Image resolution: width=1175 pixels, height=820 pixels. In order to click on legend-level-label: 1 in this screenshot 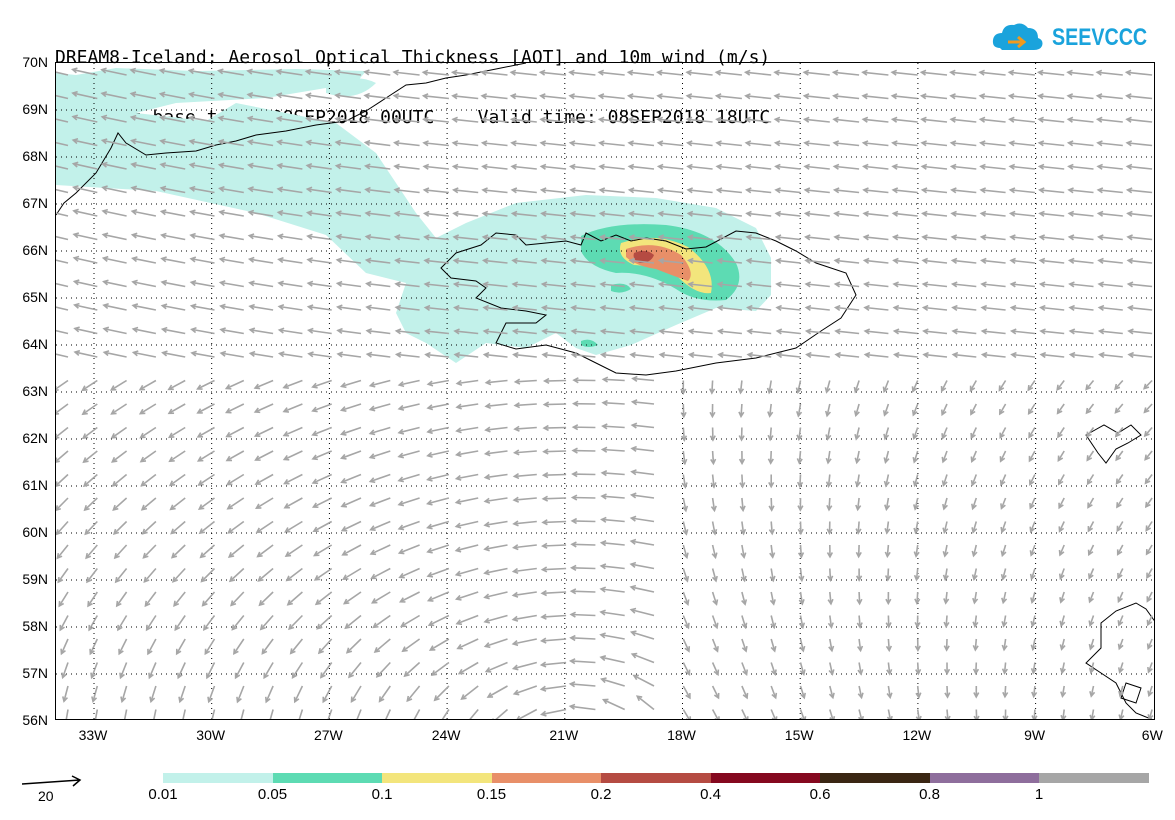, I will do `click(1039, 794)`.